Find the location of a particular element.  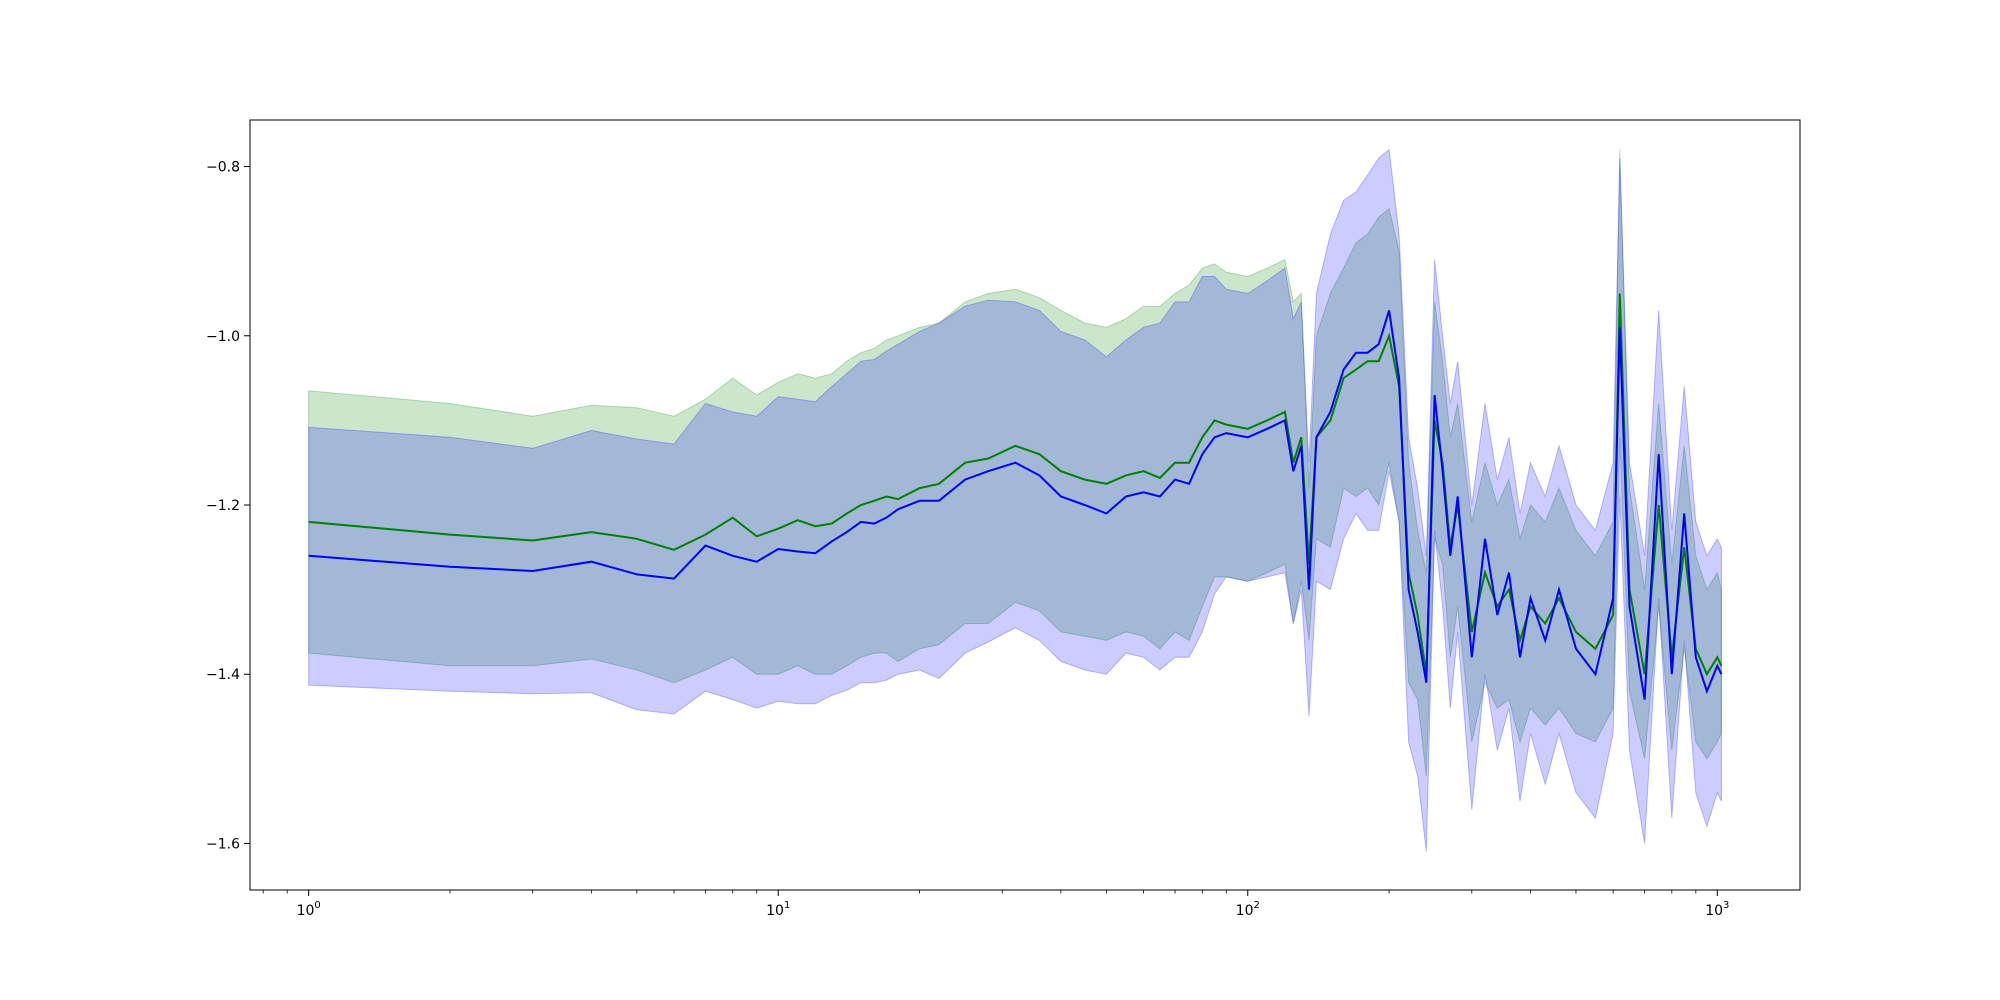

y-tick-label: −1.4 is located at coordinates (223, 675).